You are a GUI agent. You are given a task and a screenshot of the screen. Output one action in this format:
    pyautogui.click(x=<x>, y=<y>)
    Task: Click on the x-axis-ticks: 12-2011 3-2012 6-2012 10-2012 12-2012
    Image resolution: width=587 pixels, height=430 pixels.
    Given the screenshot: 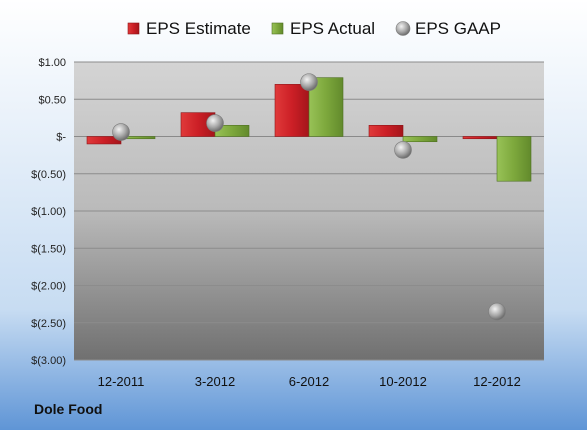 What is the action you would take?
    pyautogui.click(x=309, y=381)
    